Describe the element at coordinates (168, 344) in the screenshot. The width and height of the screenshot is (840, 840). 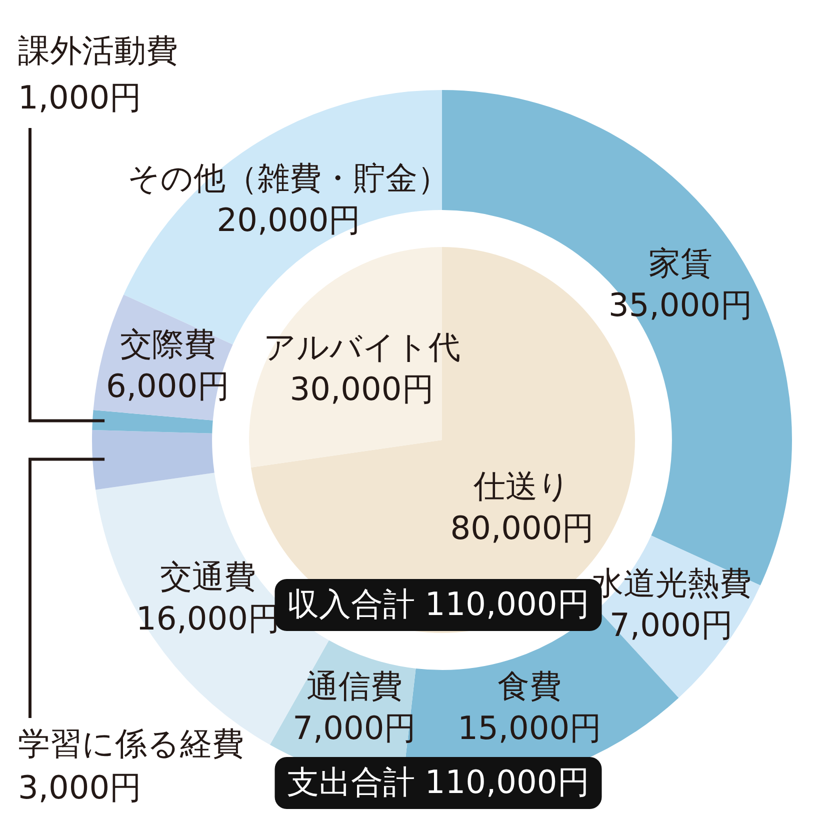
I see `slice-label: 交際費` at that location.